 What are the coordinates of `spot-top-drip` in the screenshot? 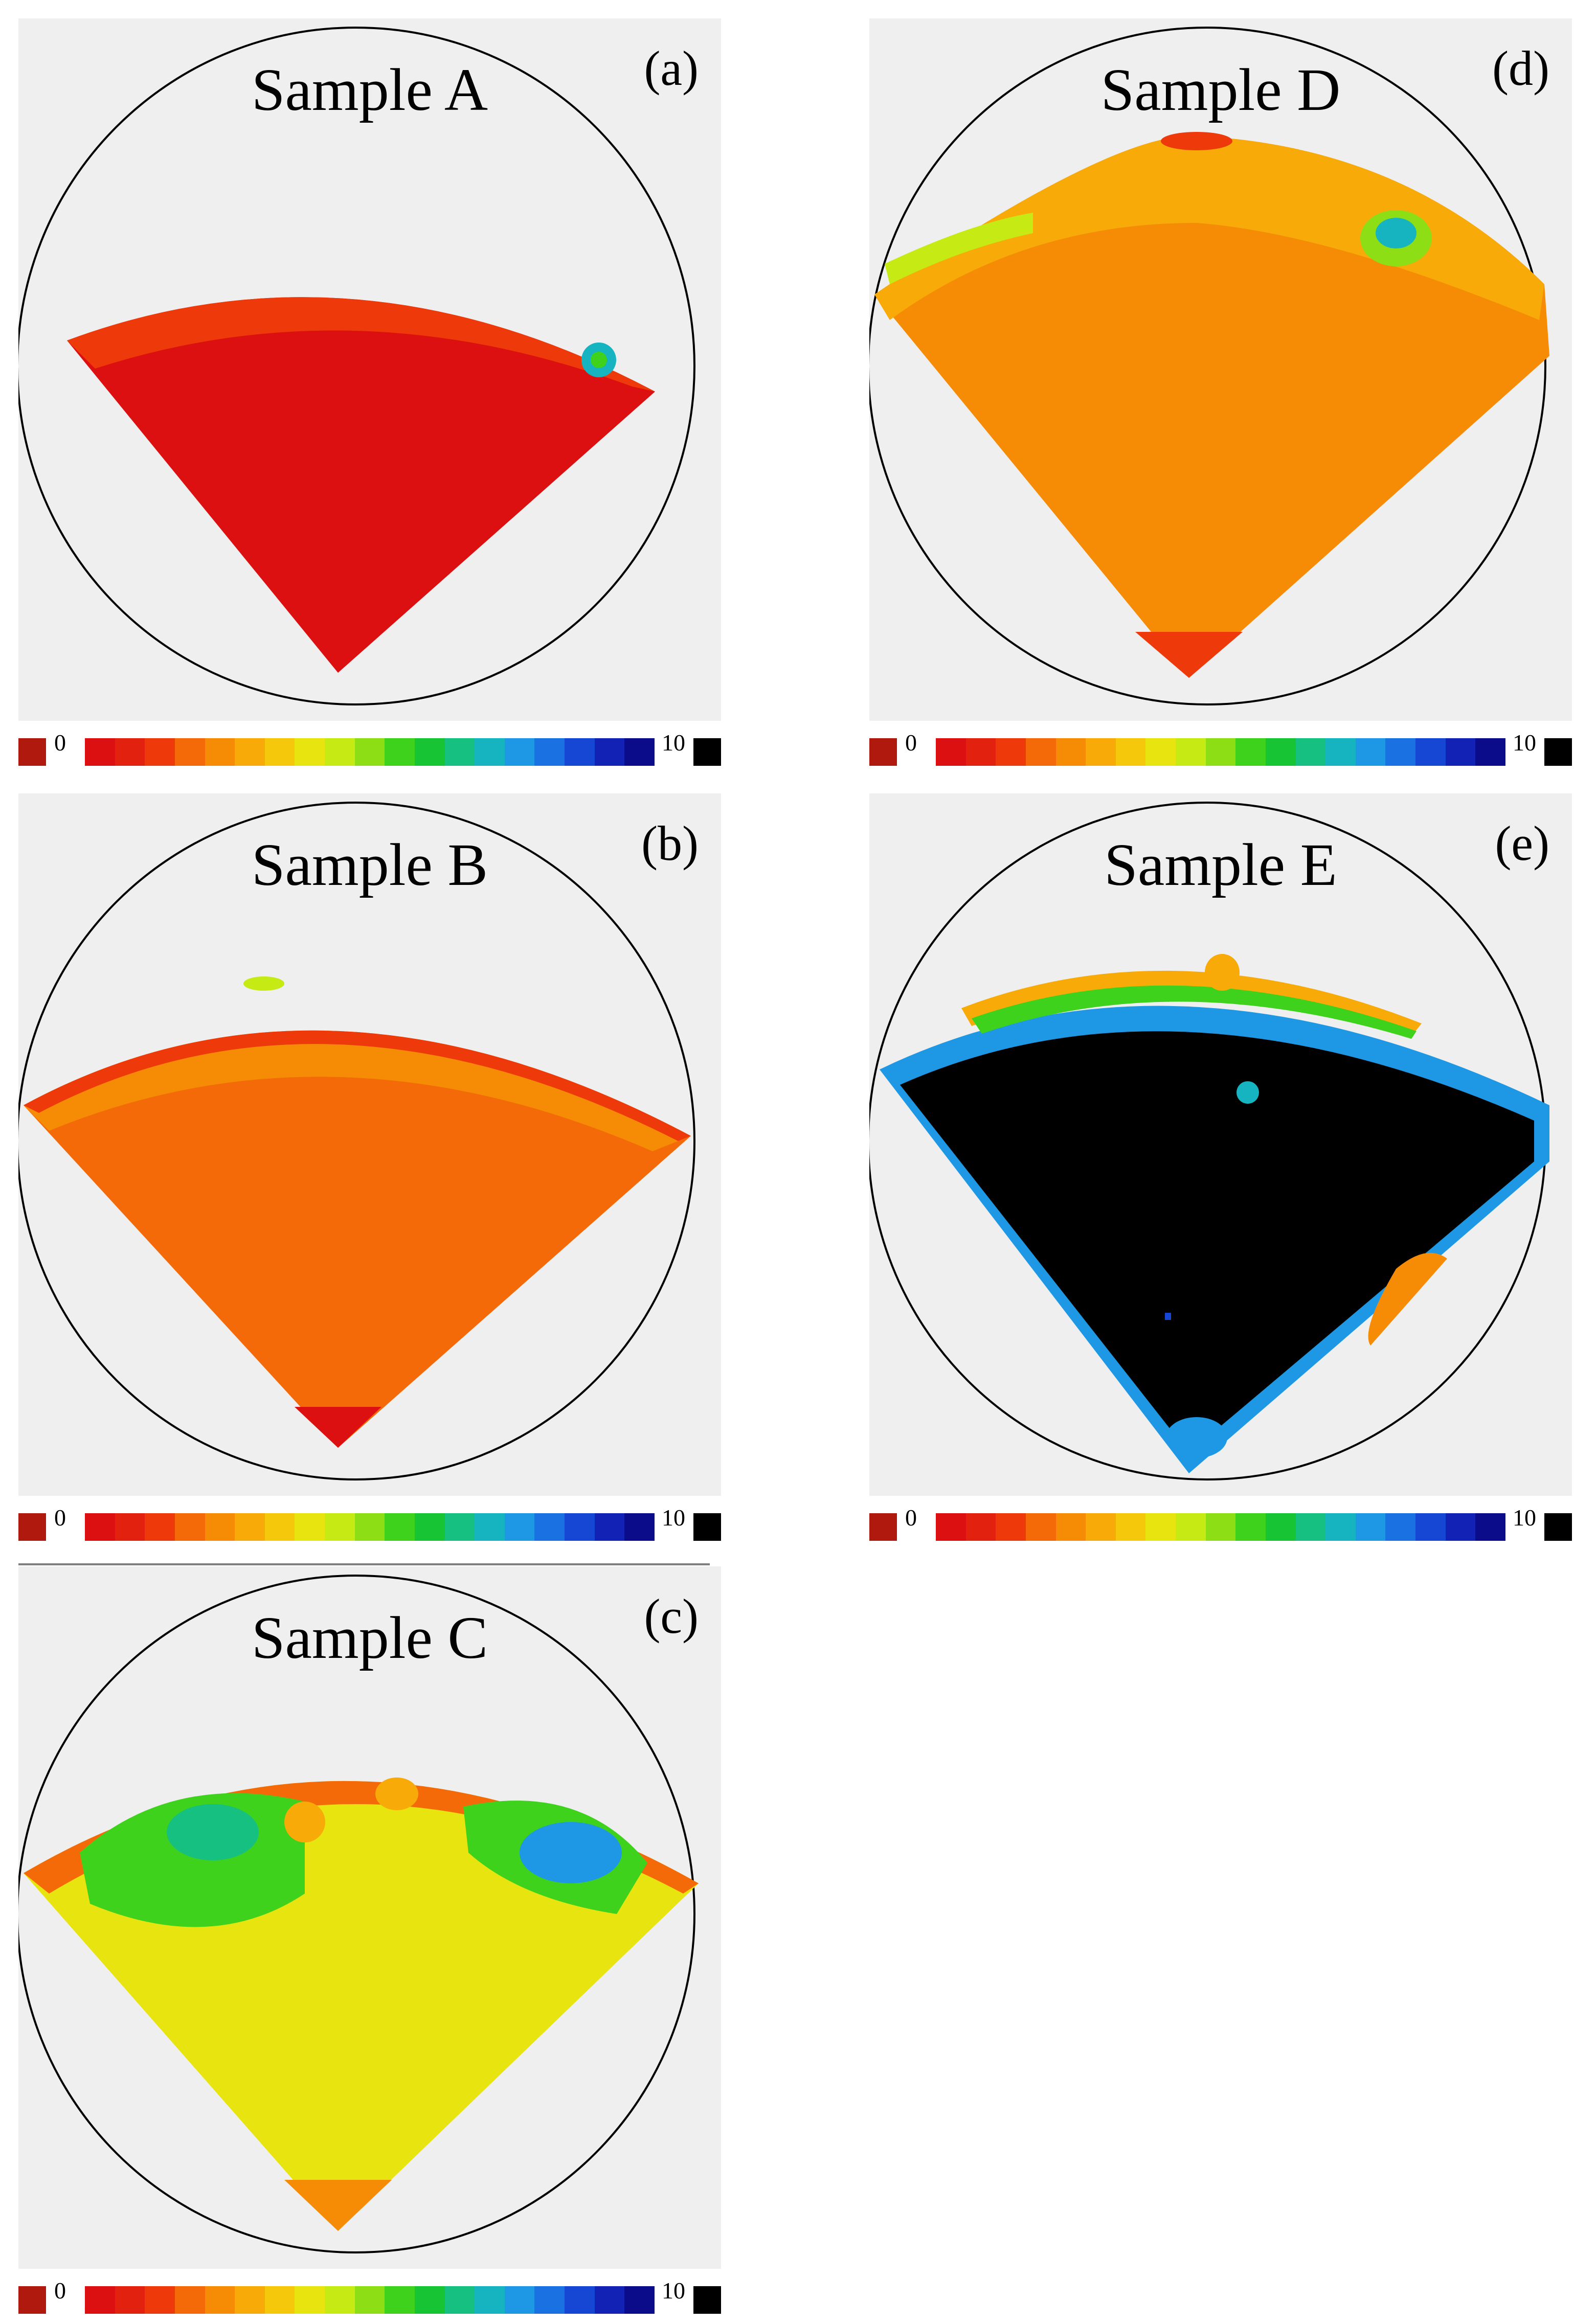 It's located at (1222, 972).